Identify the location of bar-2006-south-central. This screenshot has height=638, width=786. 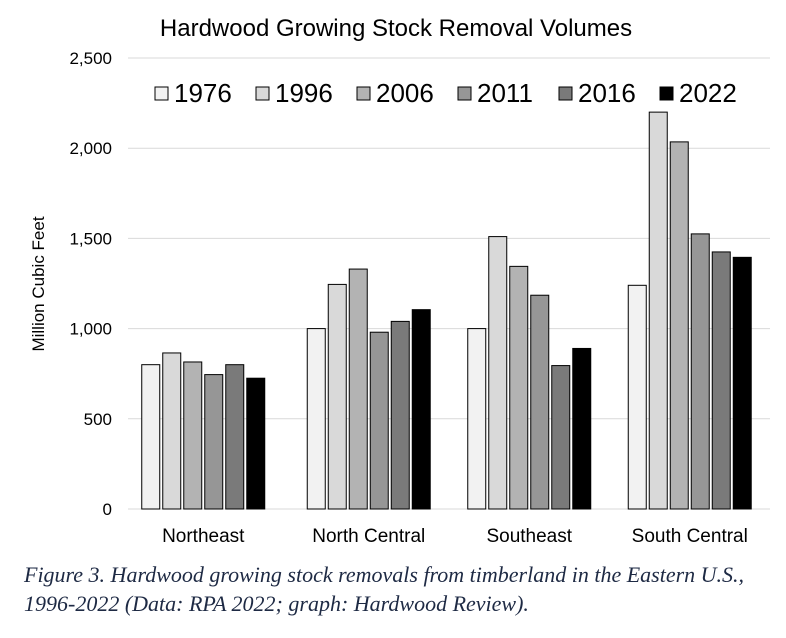
(679, 325).